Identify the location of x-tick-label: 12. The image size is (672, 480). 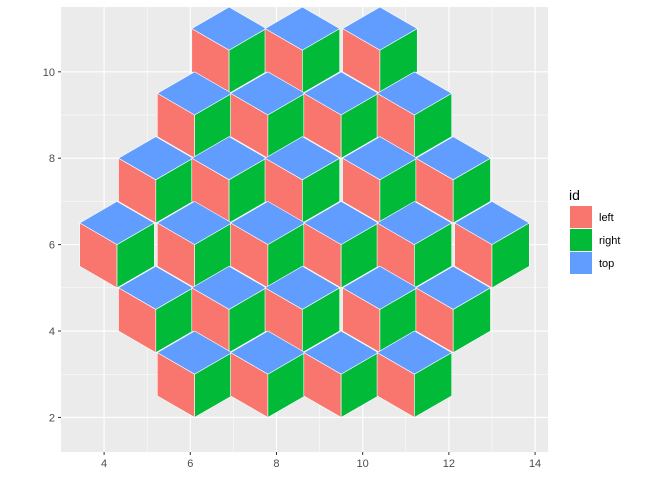
(449, 464).